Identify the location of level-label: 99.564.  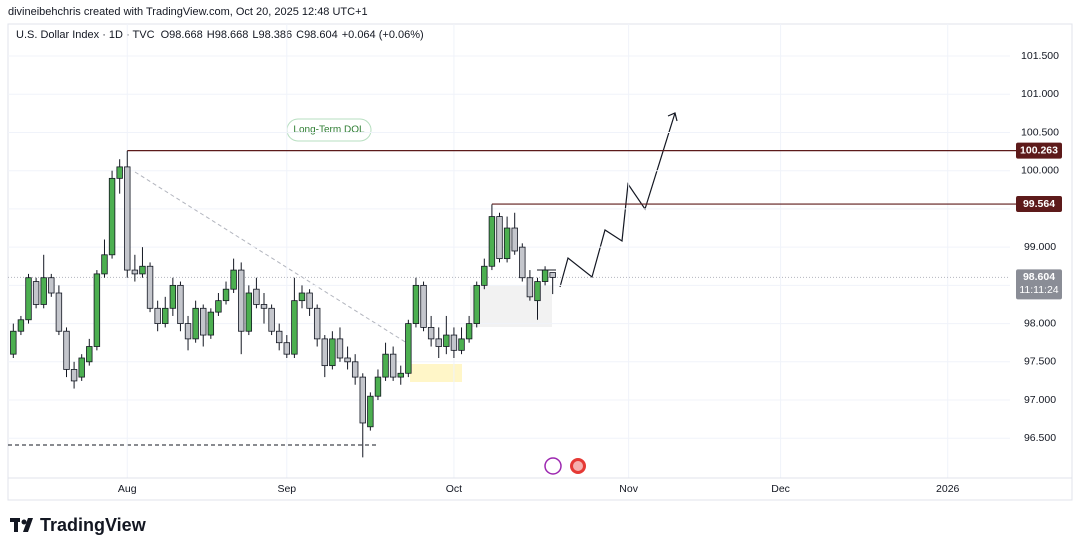
(1039, 204).